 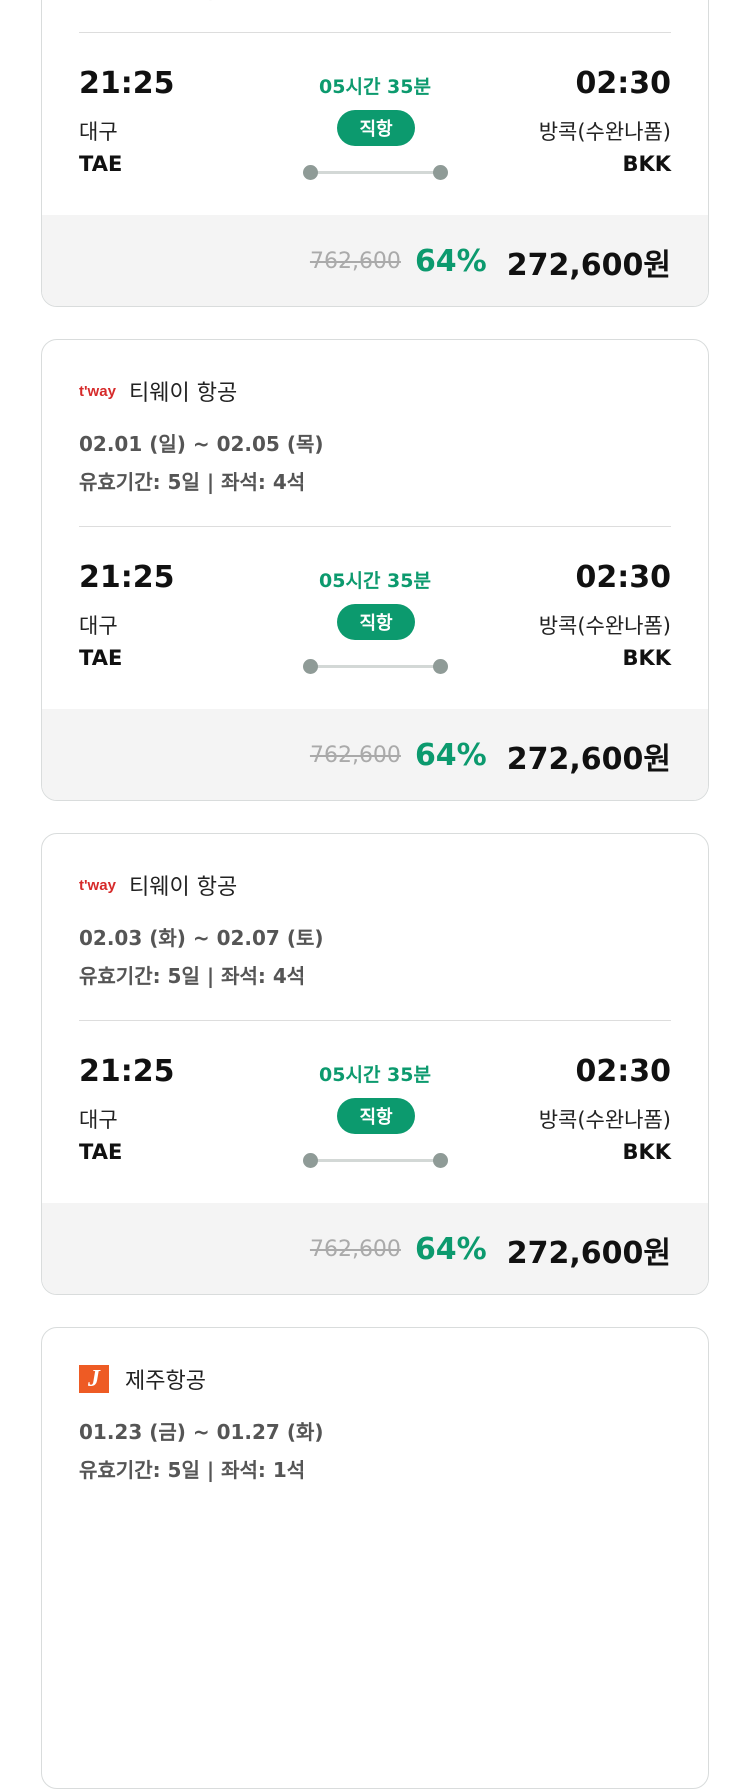 What do you see at coordinates (201, 1432) in the screenshot?
I see `travel-dates: 01.23 (금) ~ 01.27 (화)` at bounding box center [201, 1432].